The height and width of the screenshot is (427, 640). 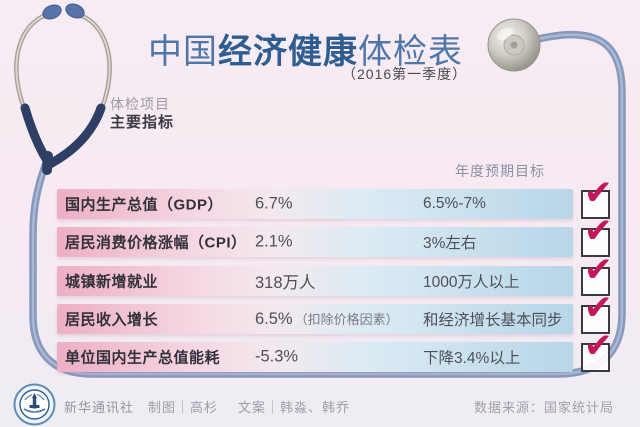 I want to click on row-target: 和经济增长基本同步, so click(x=493, y=320).